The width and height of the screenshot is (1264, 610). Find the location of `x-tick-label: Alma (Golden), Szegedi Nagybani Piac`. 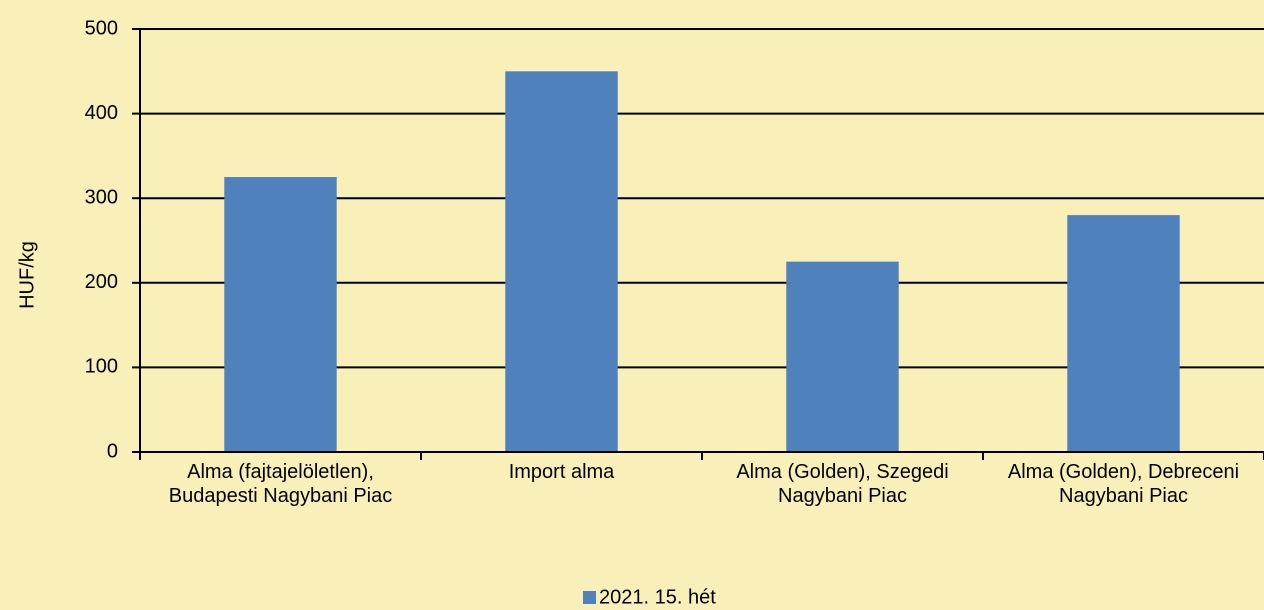

x-tick-label: Alma (Golden), Szegedi Nagybani Piac is located at coordinates (842, 484).